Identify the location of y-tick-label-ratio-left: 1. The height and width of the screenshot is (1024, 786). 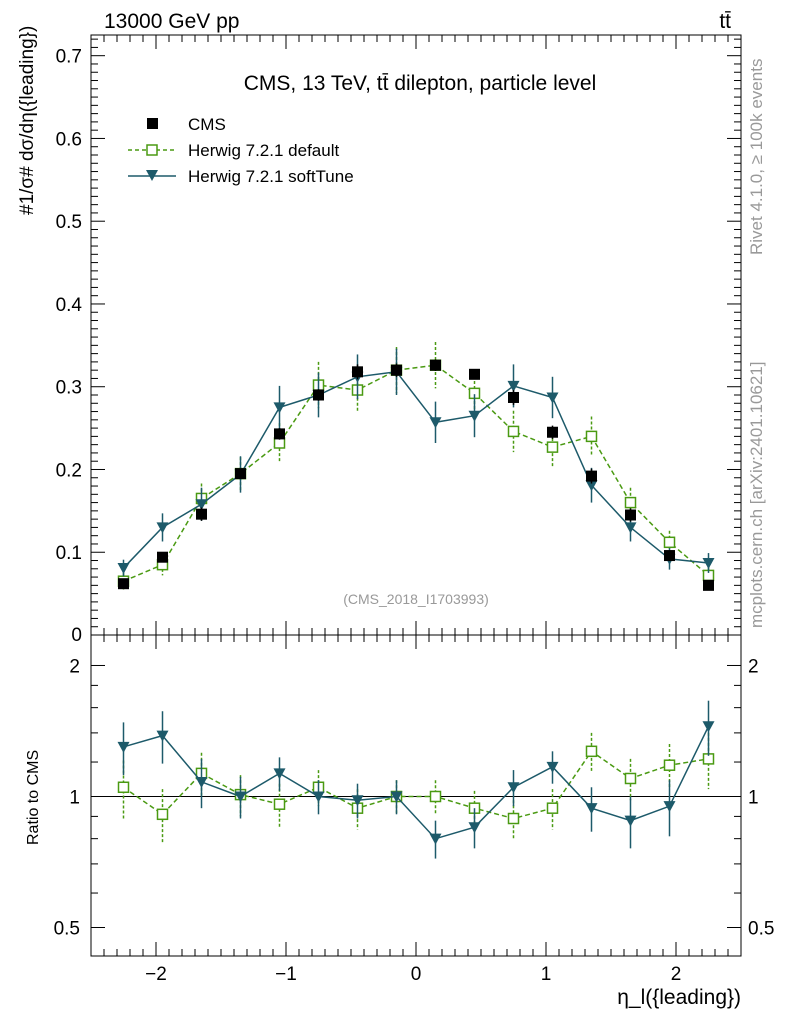
(74, 797).